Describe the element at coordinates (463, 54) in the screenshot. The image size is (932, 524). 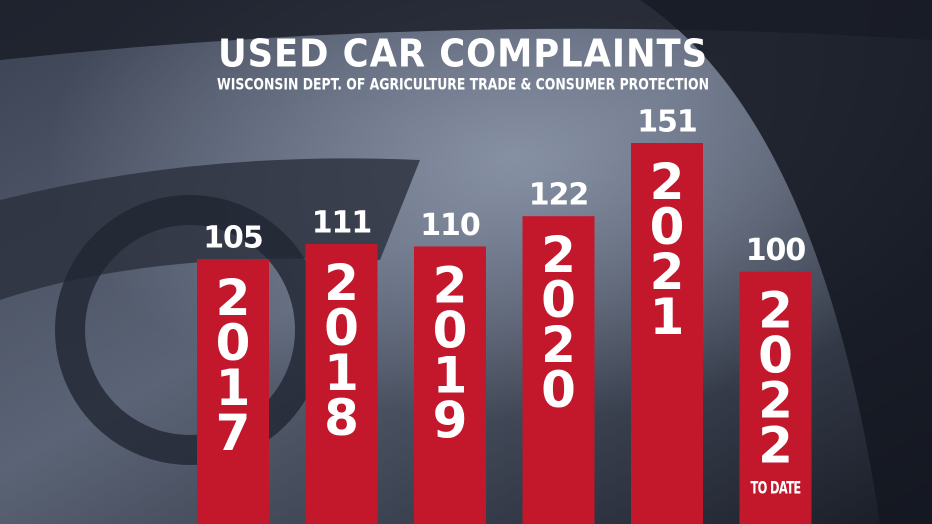
I see `chart-title: USED CAR COMPLAINTS` at that location.